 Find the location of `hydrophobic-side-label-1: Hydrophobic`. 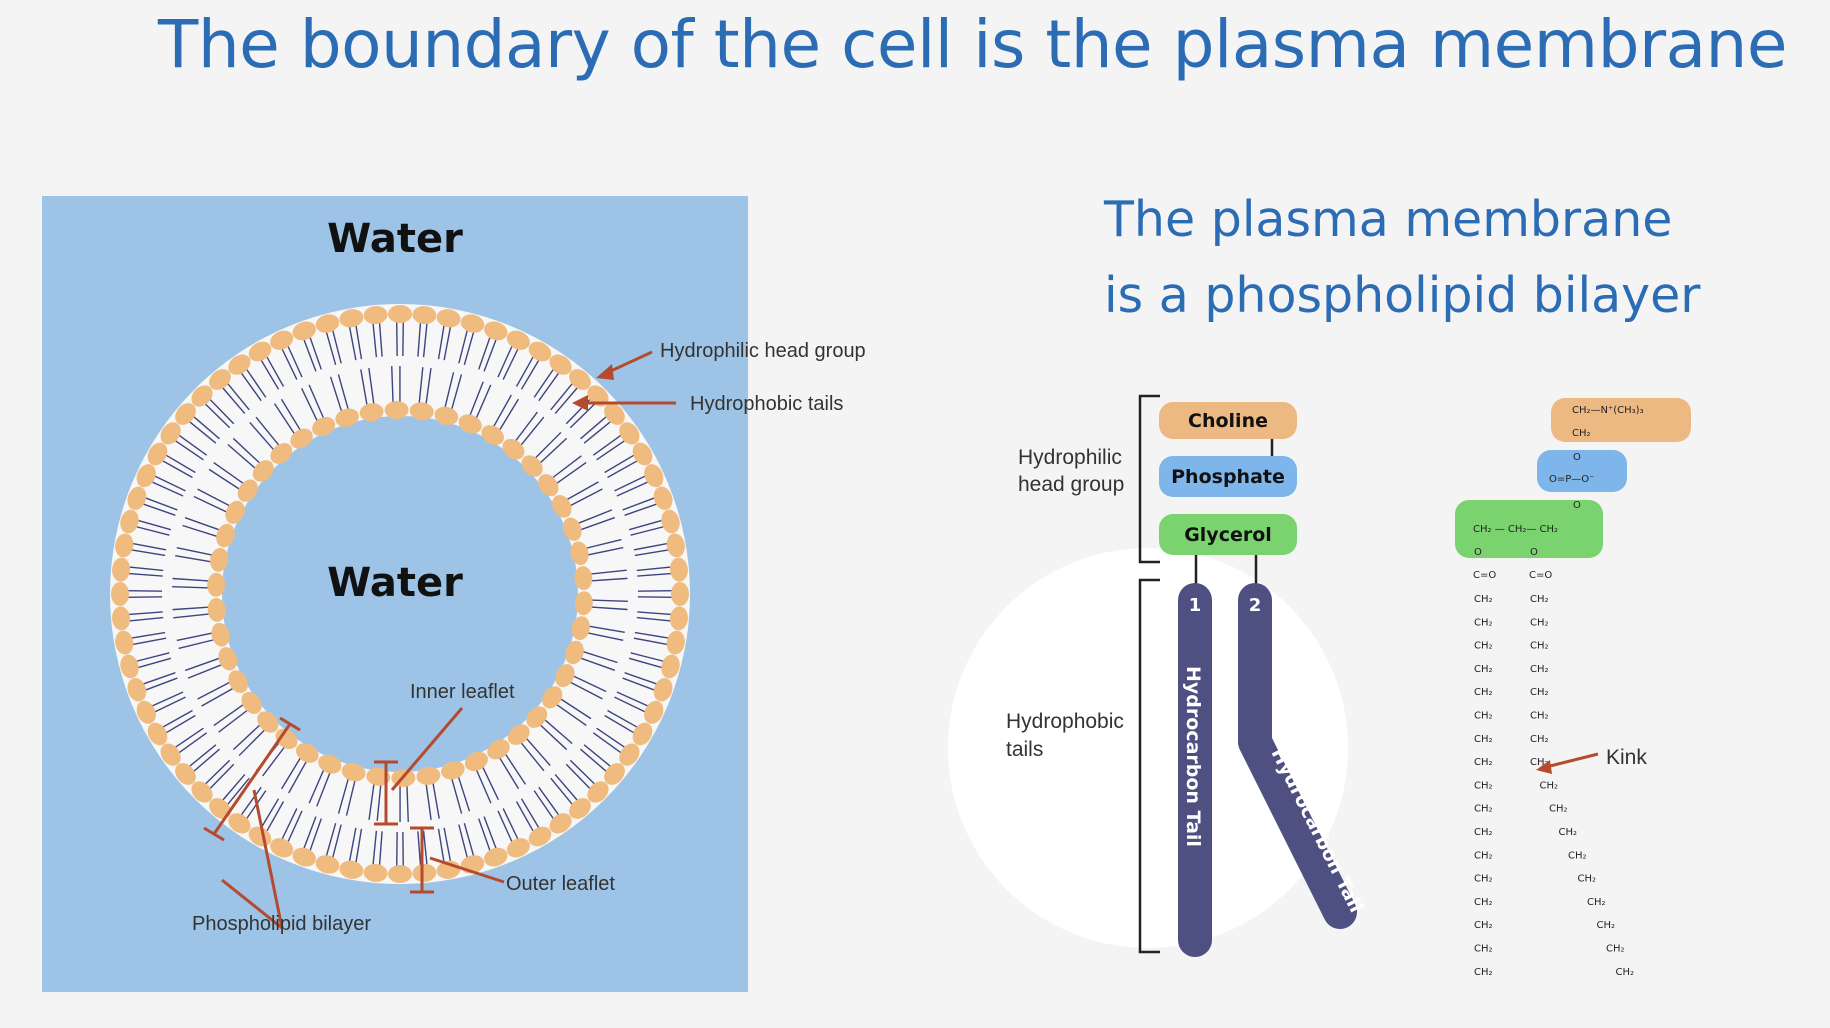

hydrophobic-side-label-1: Hydrophobic is located at coordinates (1065, 721).